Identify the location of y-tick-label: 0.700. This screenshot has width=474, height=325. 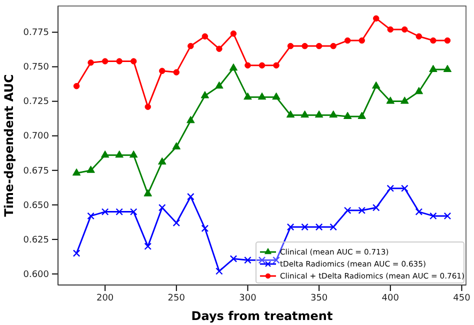
(36, 137).